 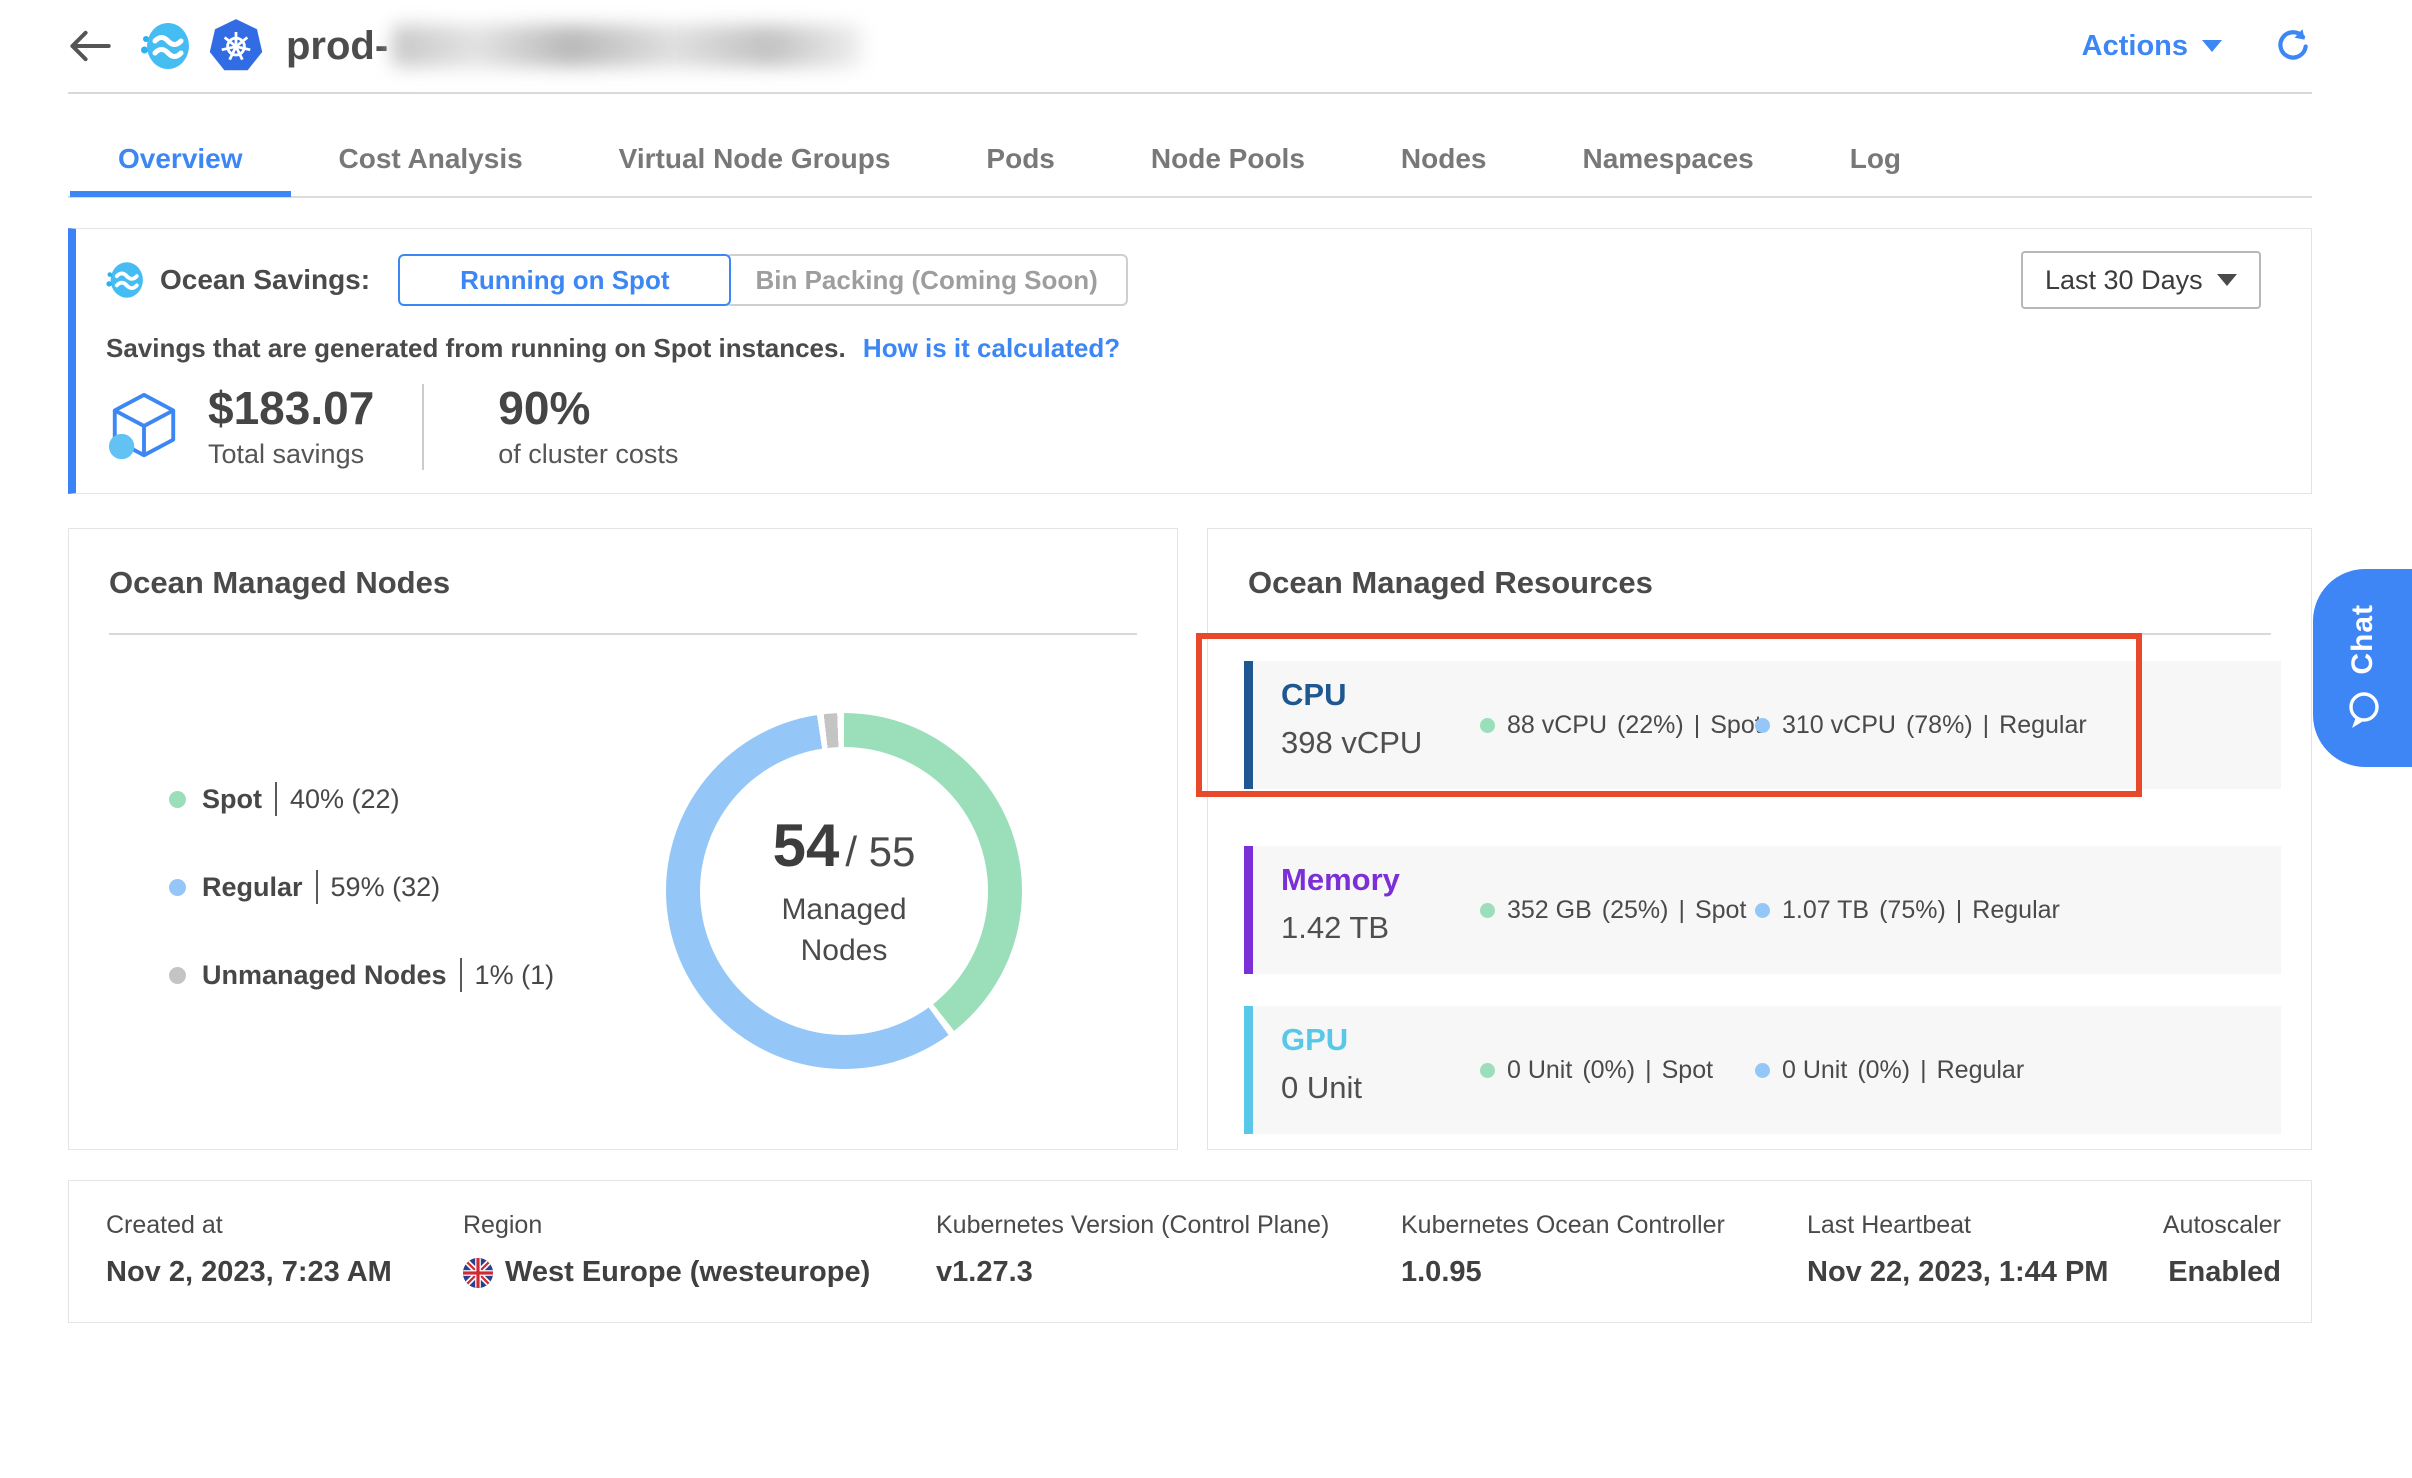 I want to click on legend-value: 40% (22), so click(x=345, y=798).